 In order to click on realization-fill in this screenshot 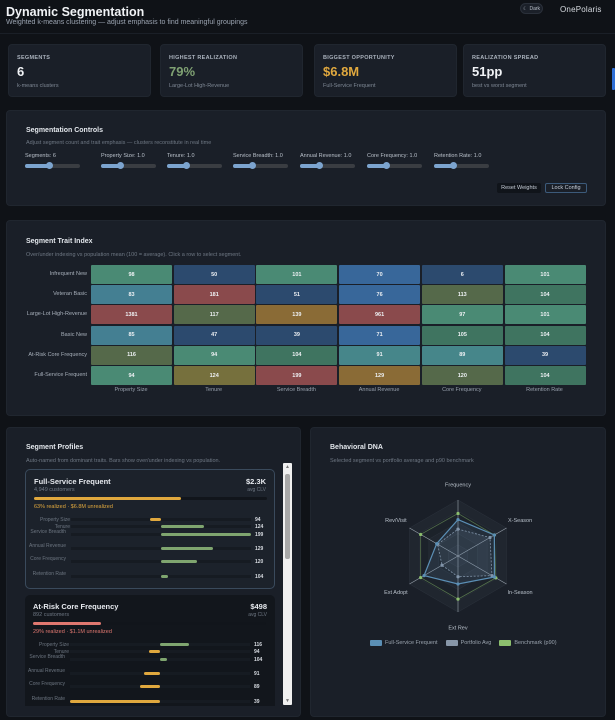, I will do `click(67, 623)`.